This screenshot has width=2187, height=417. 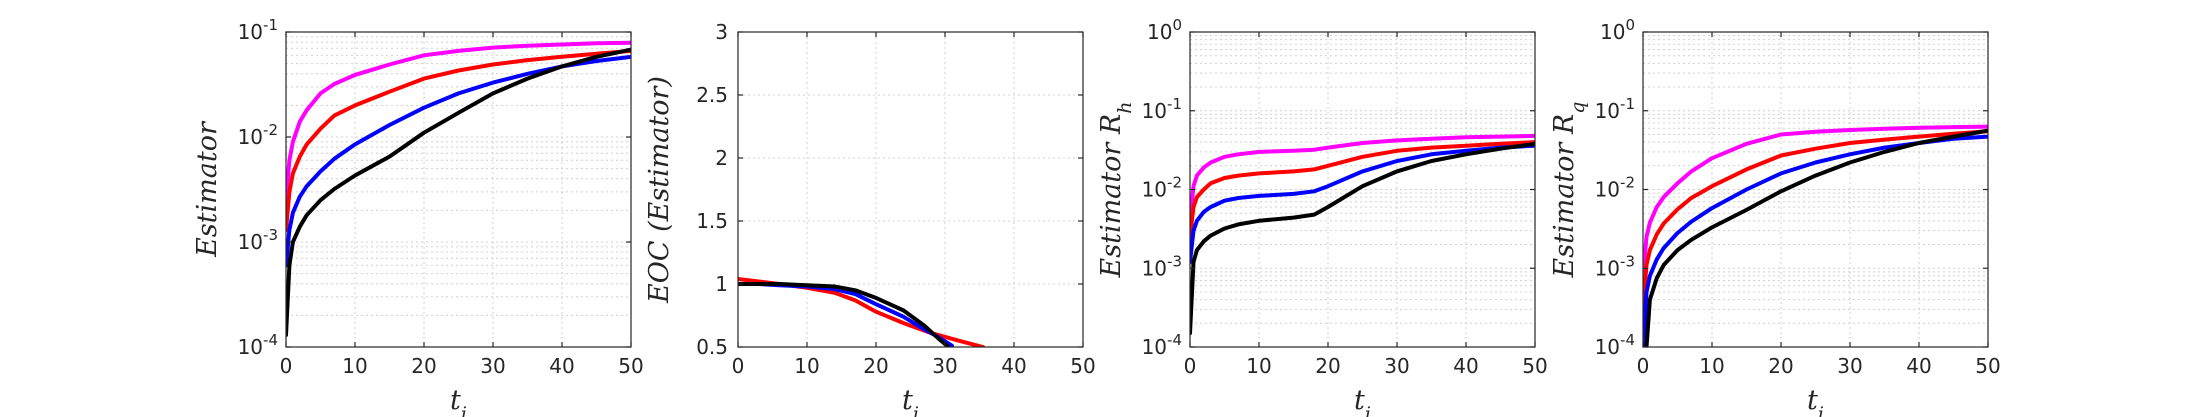 I want to click on y-tick-label: 3, so click(x=721, y=32).